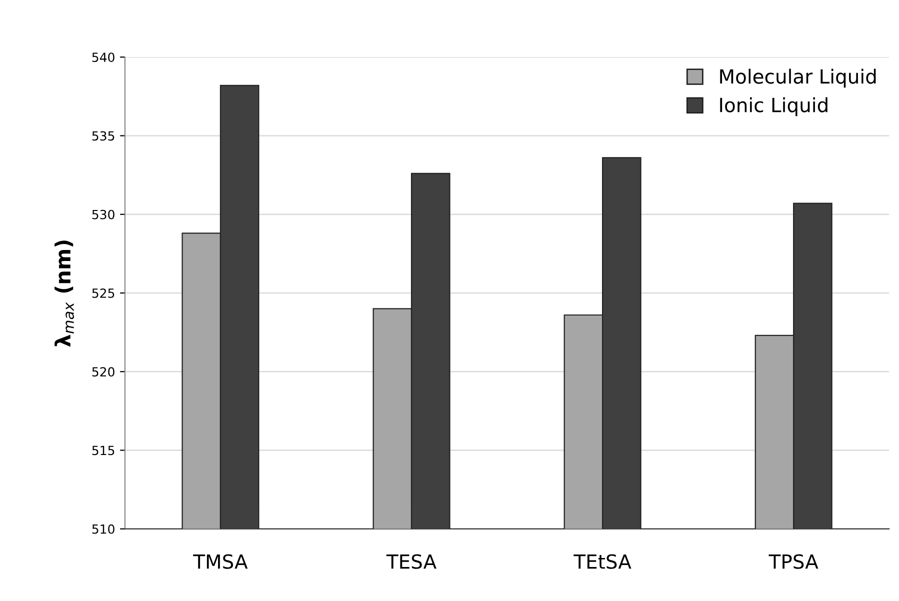  I want to click on x-tick-label: TMSA, so click(220, 561).